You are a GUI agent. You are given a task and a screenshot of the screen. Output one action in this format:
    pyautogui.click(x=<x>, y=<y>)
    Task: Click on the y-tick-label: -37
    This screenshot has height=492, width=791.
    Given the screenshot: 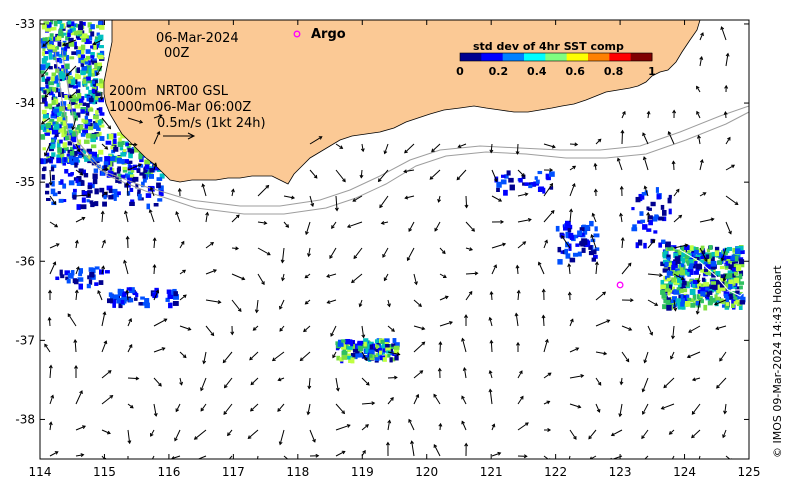 What is the action you would take?
    pyautogui.click(x=25, y=340)
    